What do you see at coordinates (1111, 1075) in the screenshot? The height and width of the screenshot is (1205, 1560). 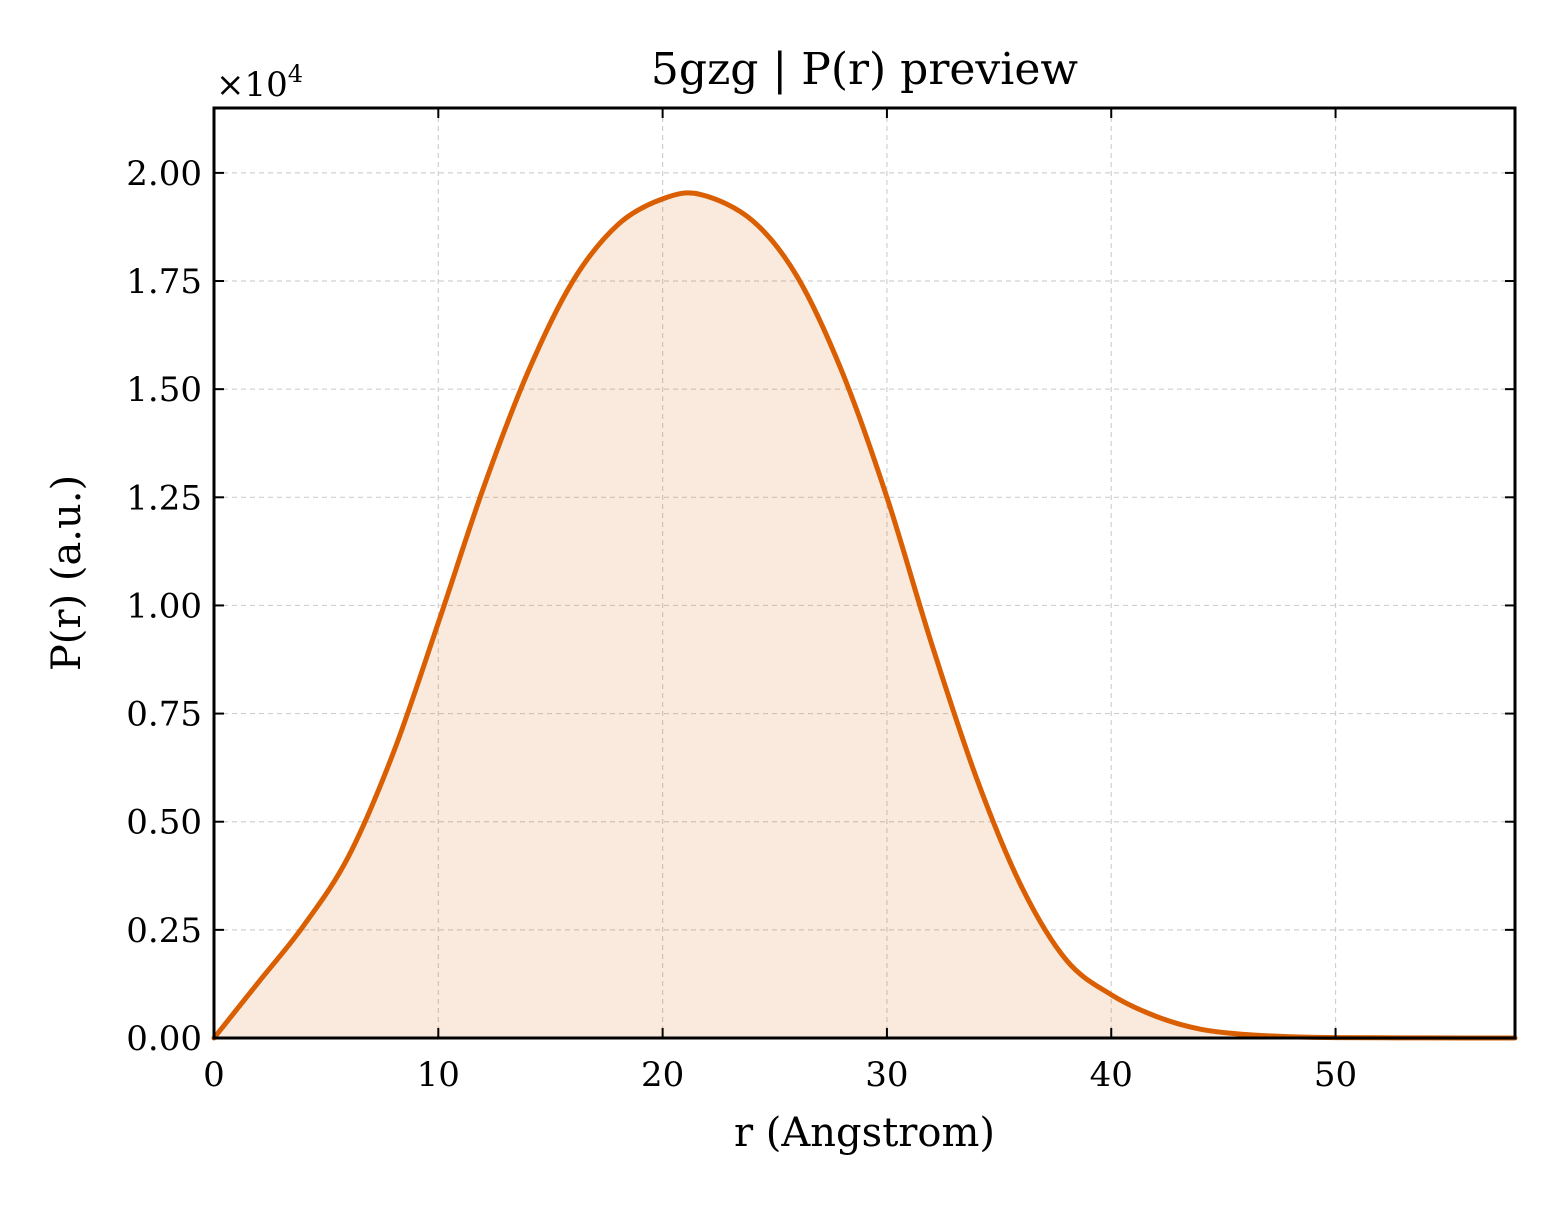 I see `x-tick-label: 40` at bounding box center [1111, 1075].